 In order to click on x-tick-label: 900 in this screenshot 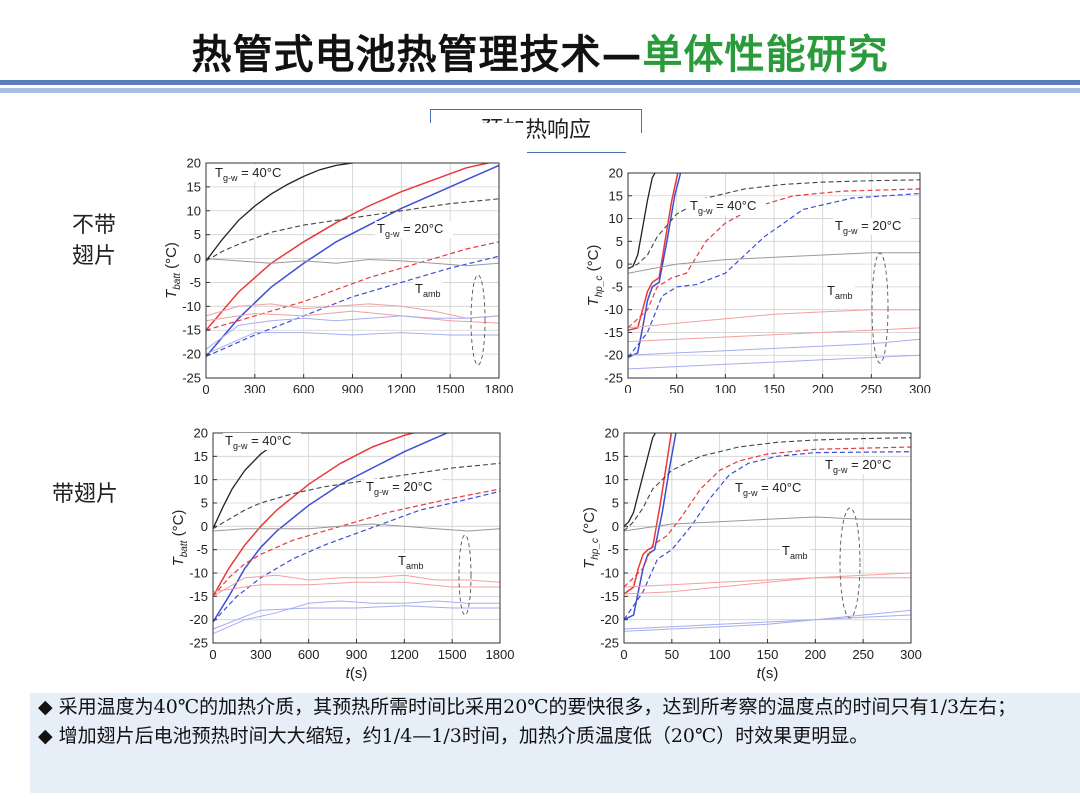, I will do `click(357, 654)`.